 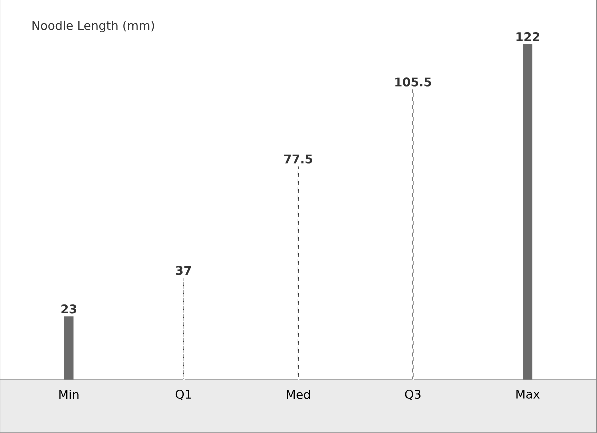 I want to click on x-tick-label: Q3, so click(x=413, y=395).